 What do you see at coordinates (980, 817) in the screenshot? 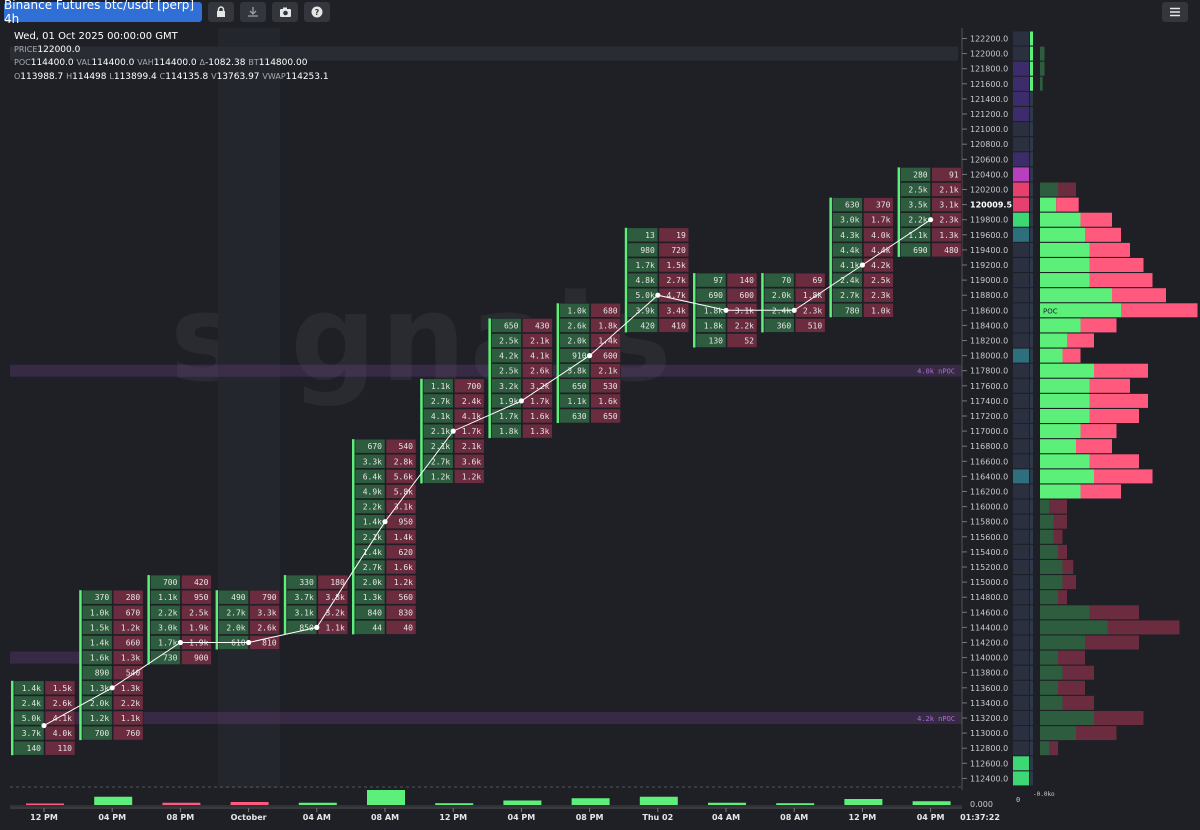
I see `clock-label: 01:37:22` at bounding box center [980, 817].